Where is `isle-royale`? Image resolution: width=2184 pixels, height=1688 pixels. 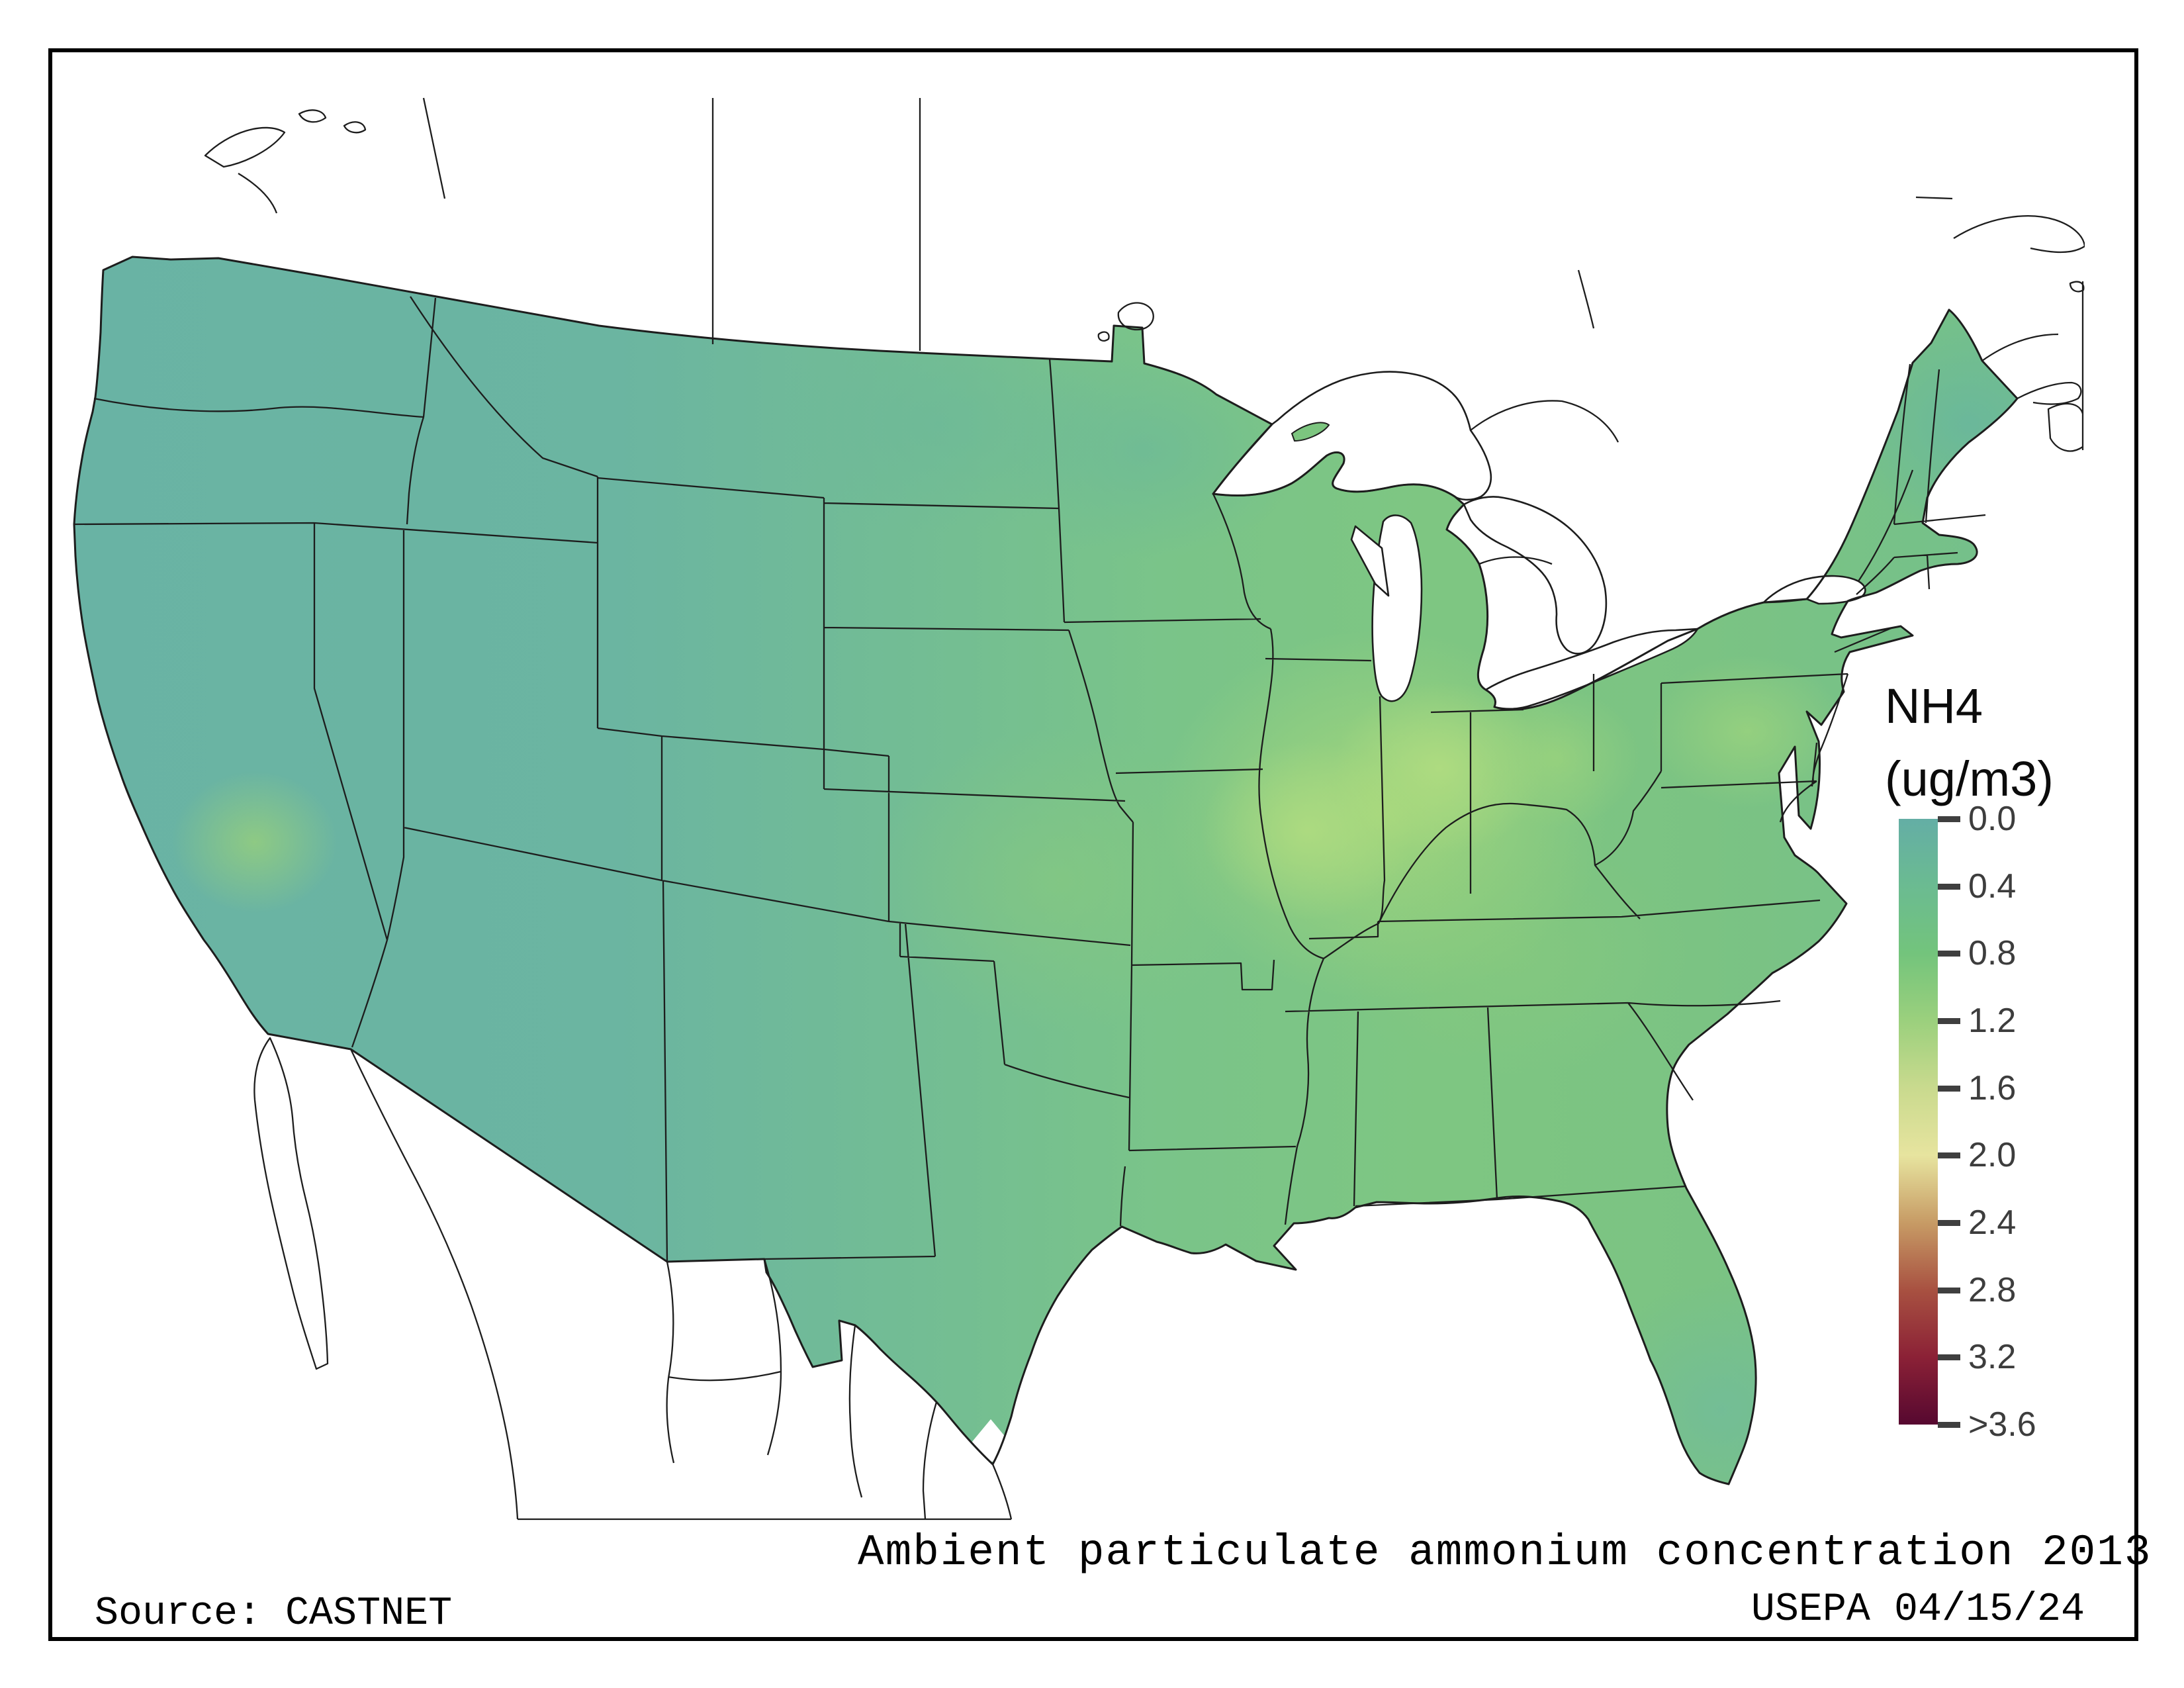 isle-royale is located at coordinates (1310, 432).